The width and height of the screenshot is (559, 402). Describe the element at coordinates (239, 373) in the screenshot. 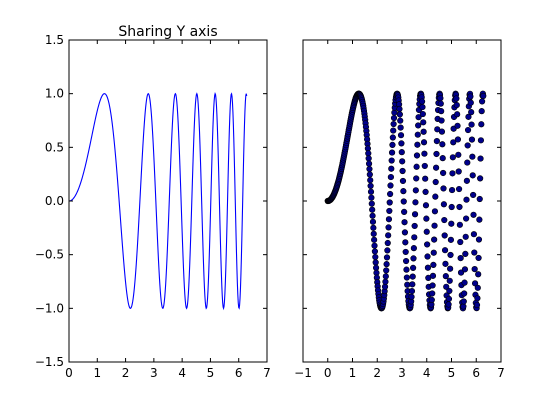

I see `left-x-tick-label: 6` at that location.